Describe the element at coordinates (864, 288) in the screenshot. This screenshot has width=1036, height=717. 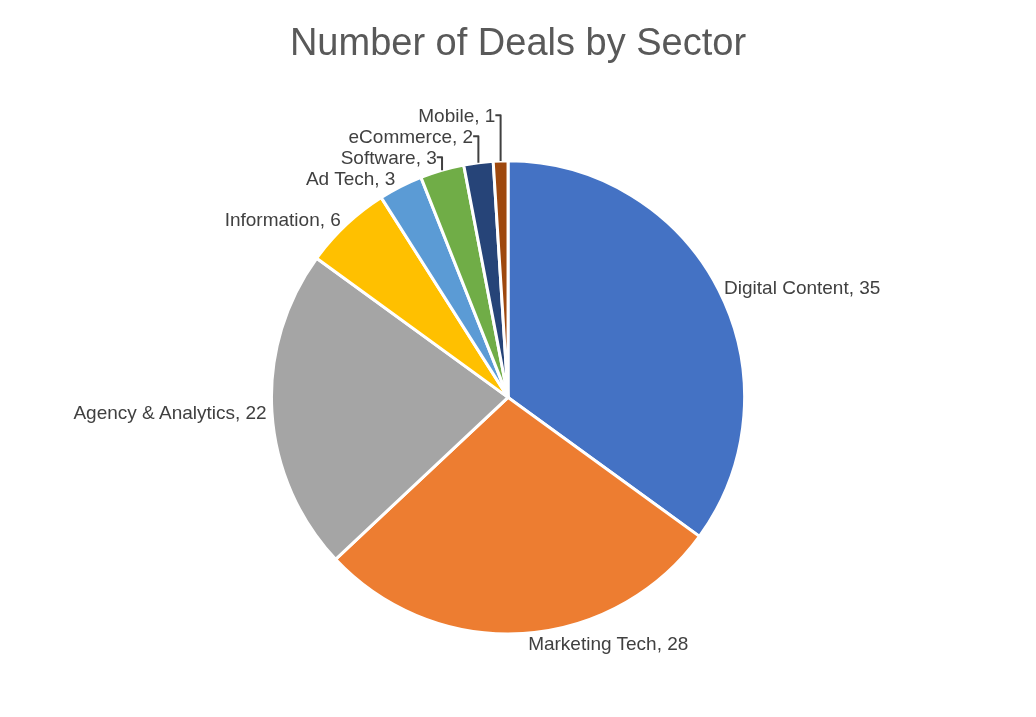
I see `data-label: , 35` at that location.